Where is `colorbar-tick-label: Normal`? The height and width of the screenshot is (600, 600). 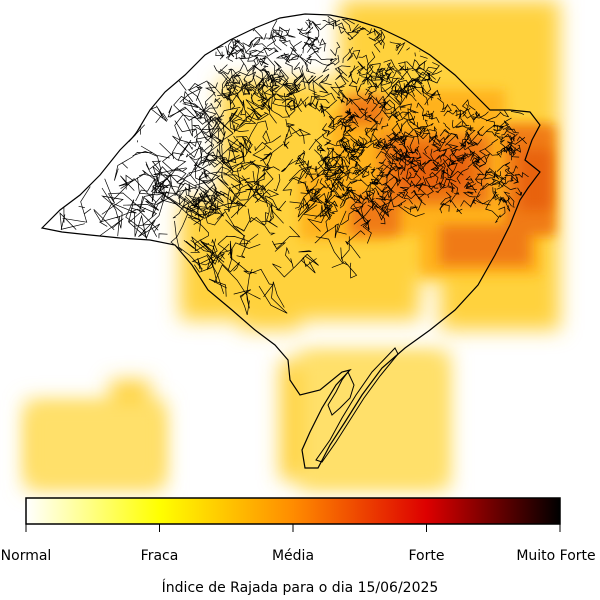 colorbar-tick-label: Normal is located at coordinates (26, 556).